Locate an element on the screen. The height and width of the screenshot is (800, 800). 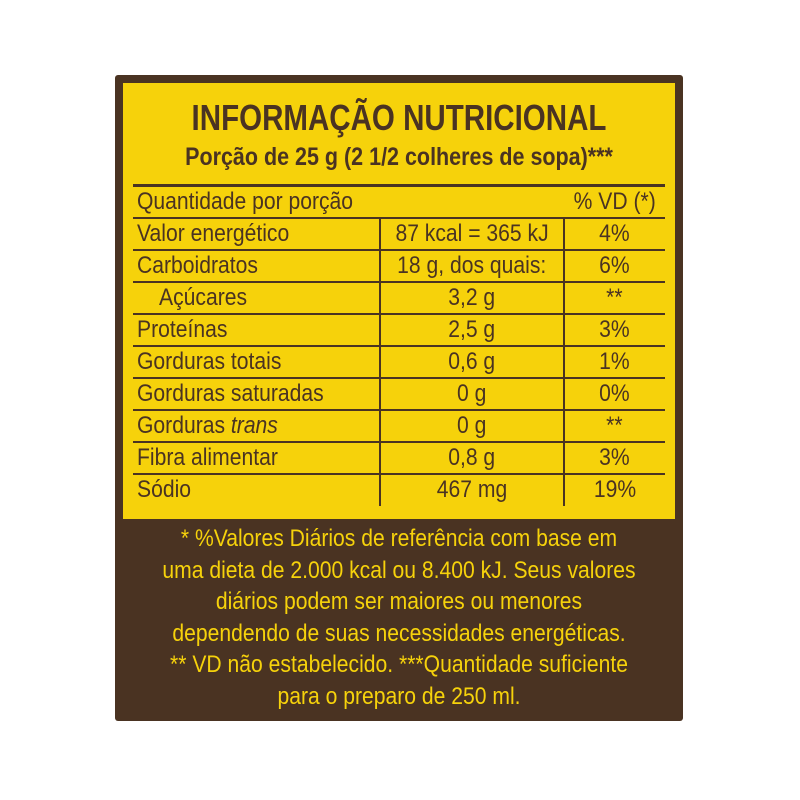
nutrient-name: Sódio is located at coordinates (164, 490).